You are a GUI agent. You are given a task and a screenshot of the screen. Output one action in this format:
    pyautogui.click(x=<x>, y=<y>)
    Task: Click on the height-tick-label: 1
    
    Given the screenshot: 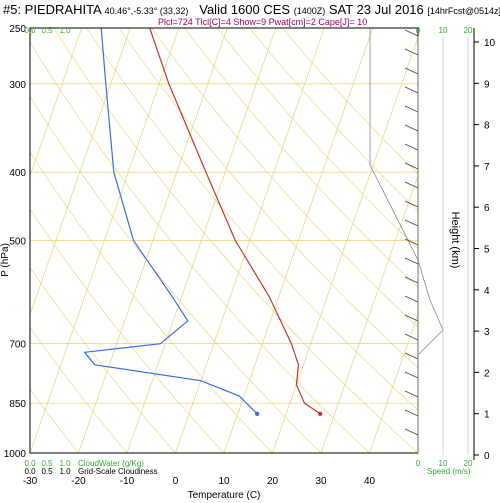 What is the action you would take?
    pyautogui.click(x=487, y=415)
    